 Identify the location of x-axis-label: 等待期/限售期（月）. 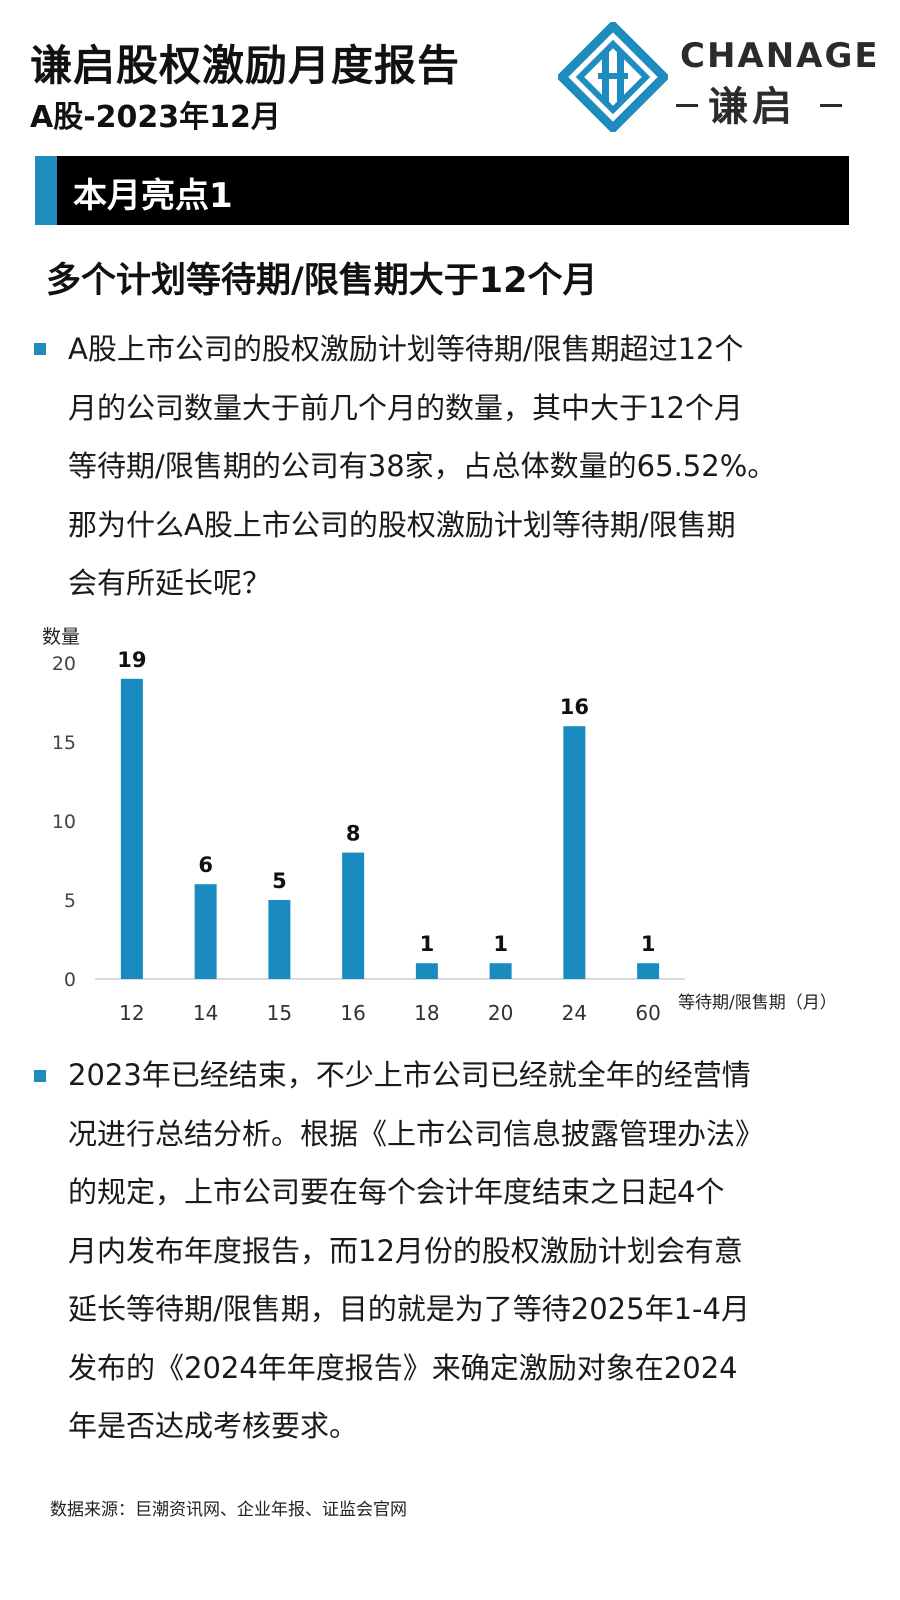
(757, 1003).